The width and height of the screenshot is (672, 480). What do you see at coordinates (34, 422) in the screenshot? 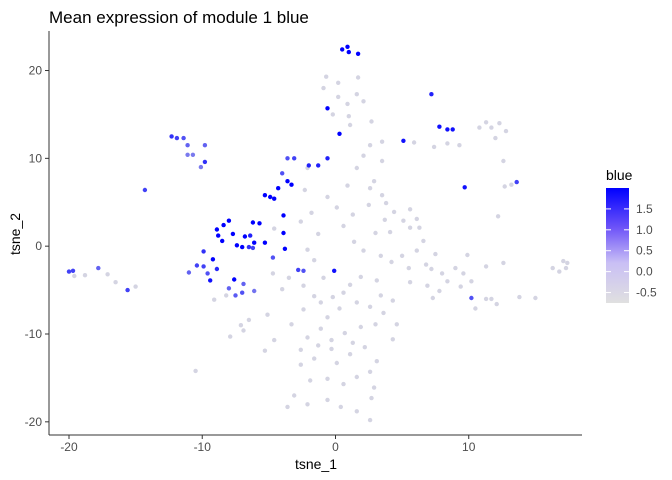
I see `y-tick-label: -20` at bounding box center [34, 422].